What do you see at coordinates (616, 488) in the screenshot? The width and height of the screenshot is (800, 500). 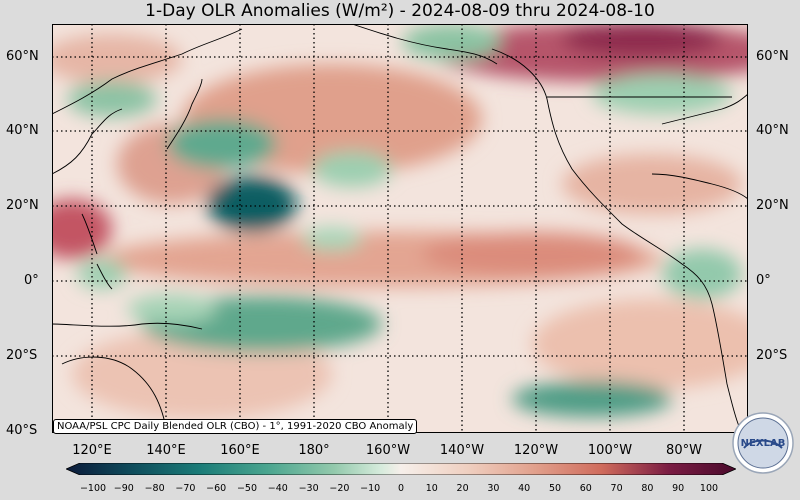 I see `colorbar-tick-label: 70` at bounding box center [616, 488].